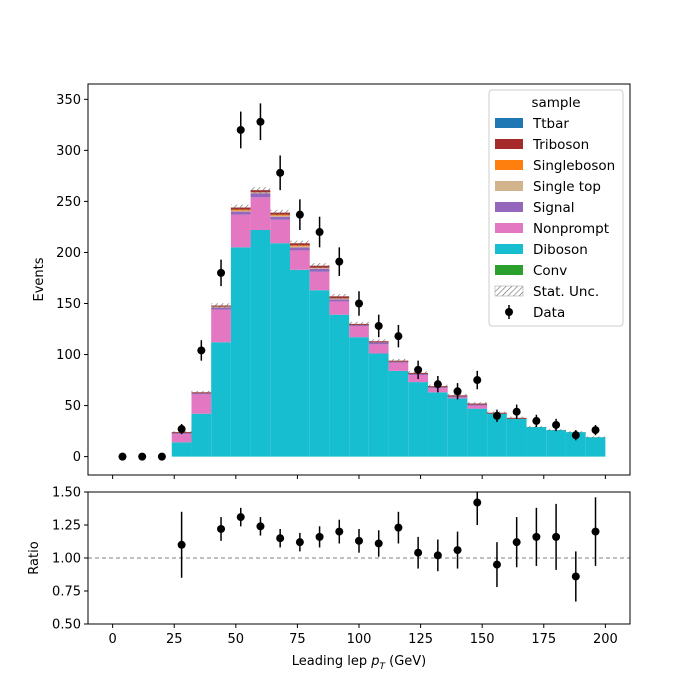 Image resolution: width=700 pixels, height=700 pixels. Describe the element at coordinates (66, 493) in the screenshot. I see `ratio-y-tick-label: 1.50` at that location.